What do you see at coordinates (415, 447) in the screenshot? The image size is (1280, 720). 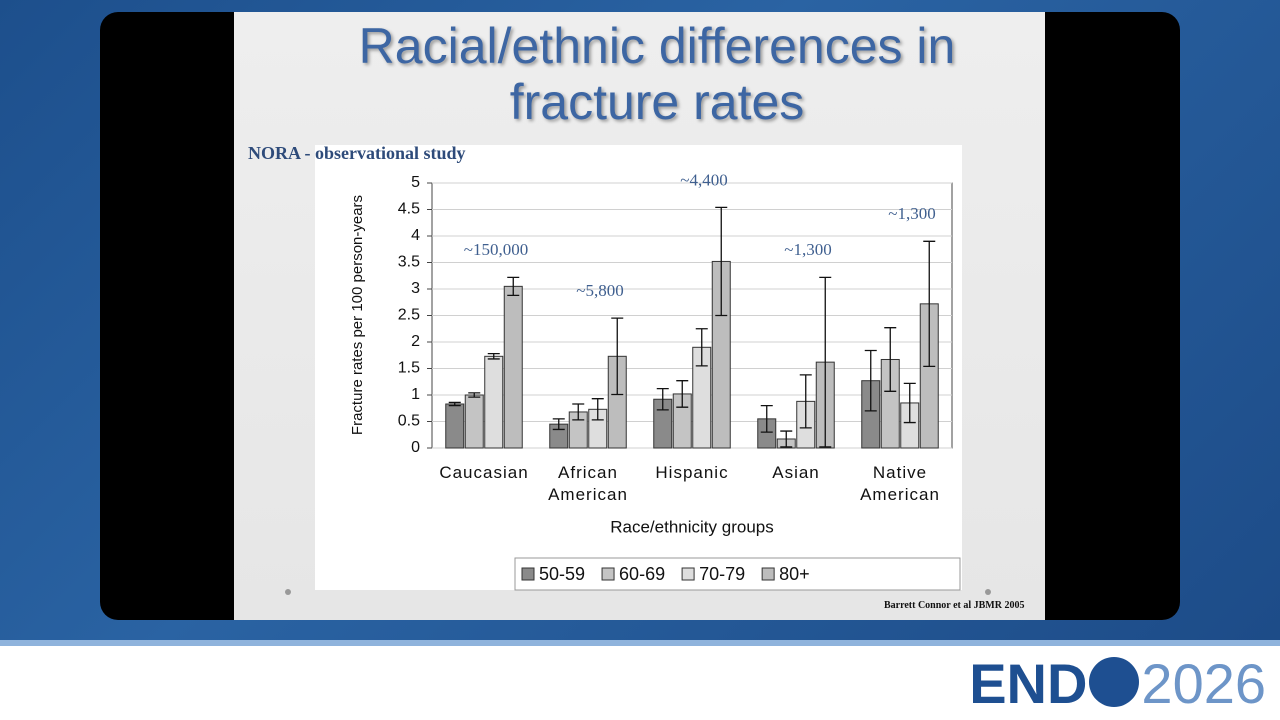 I see `y-tick-label: 0` at bounding box center [415, 447].